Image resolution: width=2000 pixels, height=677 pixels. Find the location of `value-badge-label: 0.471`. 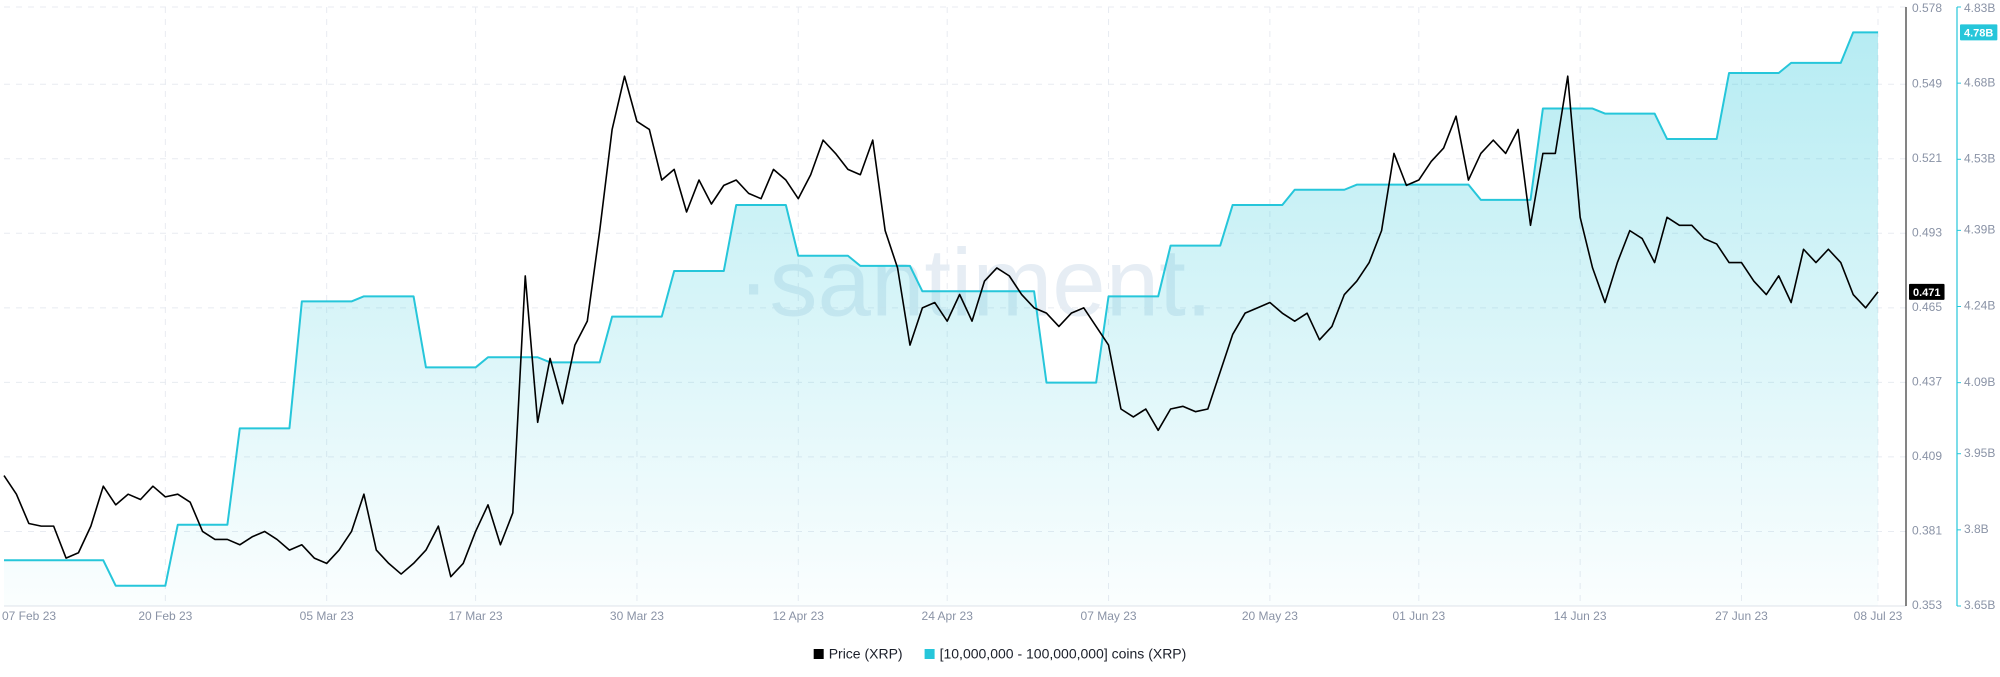

value-badge-label: 0.471 is located at coordinates (1927, 293).